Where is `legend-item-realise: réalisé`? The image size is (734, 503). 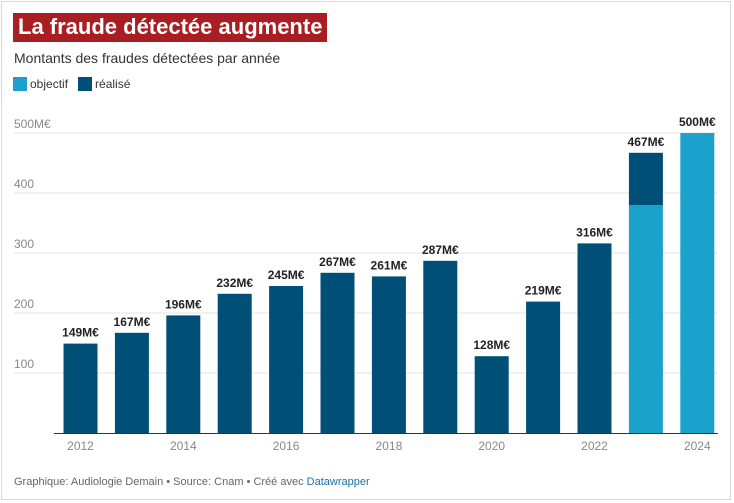
legend-item-realise: réalisé is located at coordinates (104, 84).